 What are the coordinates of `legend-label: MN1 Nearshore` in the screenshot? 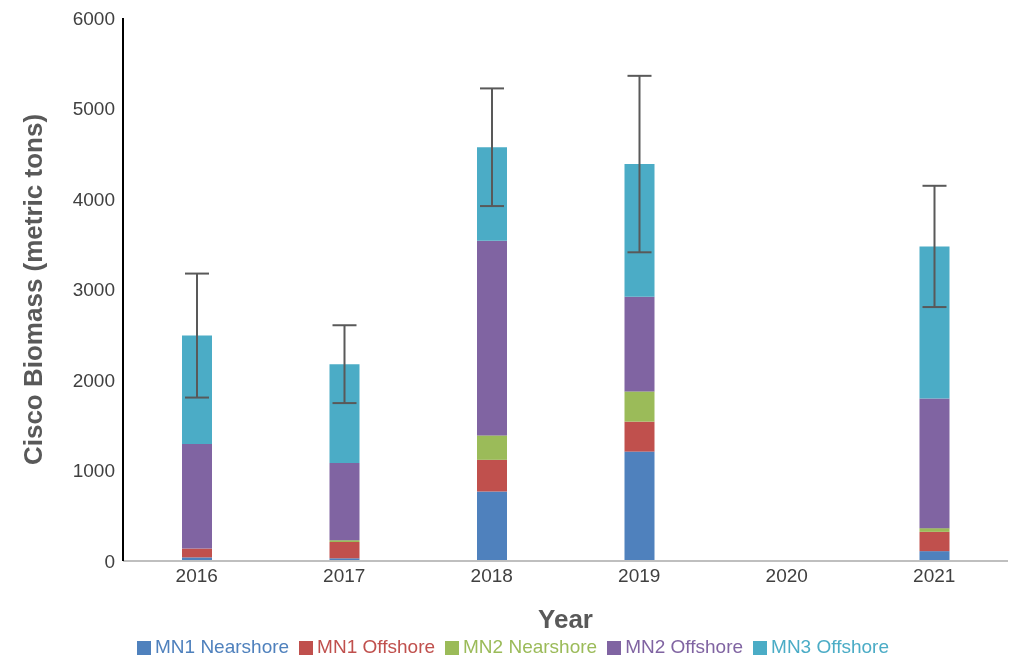 It's located at (222, 646).